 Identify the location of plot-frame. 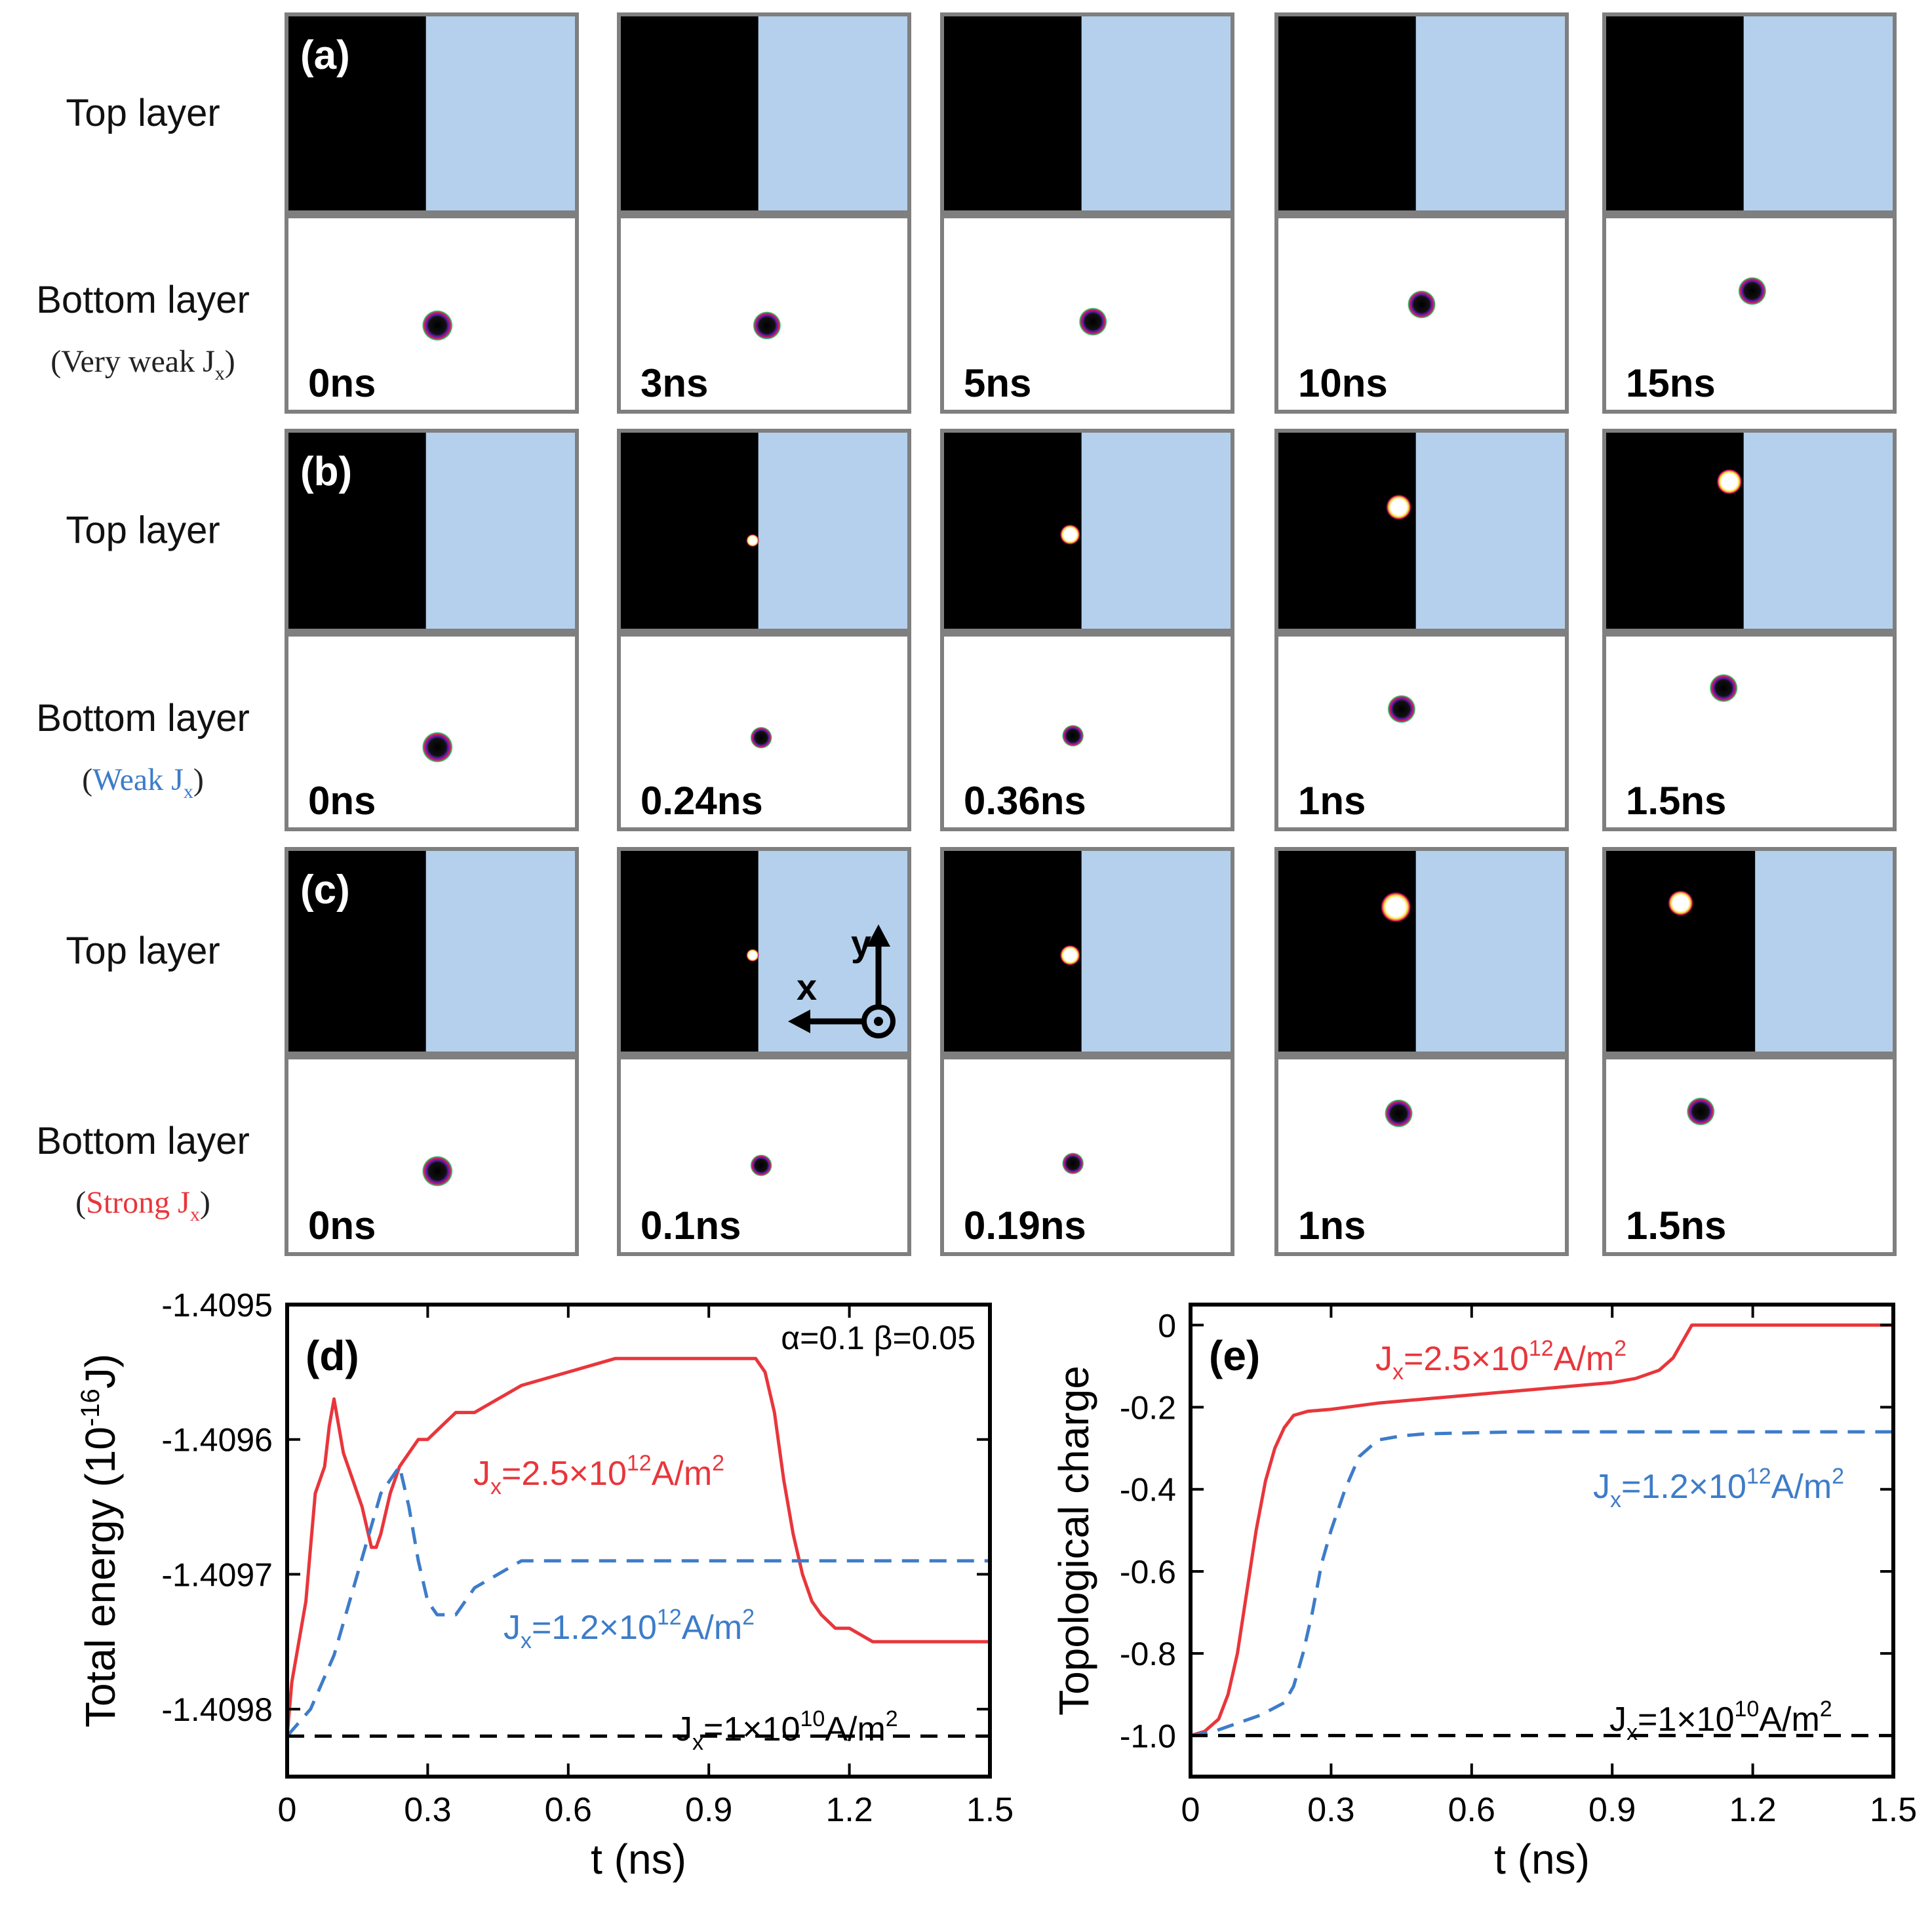
(1542, 1541).